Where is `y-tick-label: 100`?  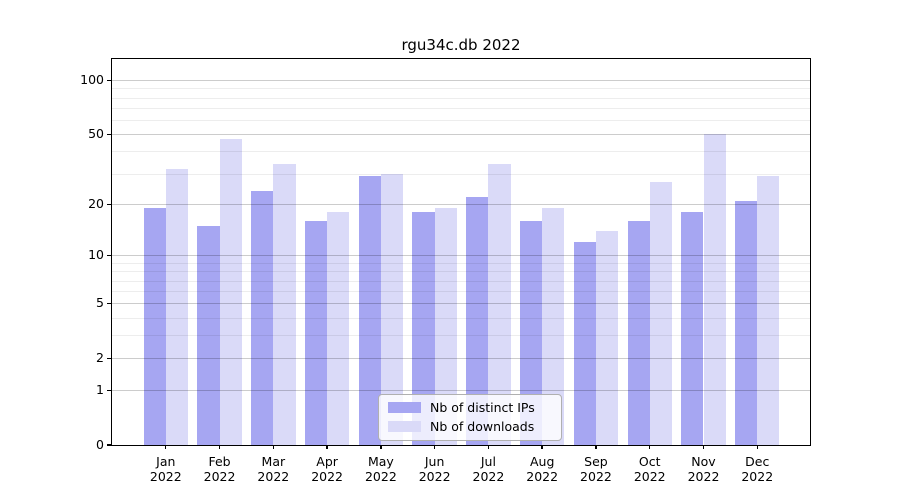 y-tick-label: 100 is located at coordinates (92, 79).